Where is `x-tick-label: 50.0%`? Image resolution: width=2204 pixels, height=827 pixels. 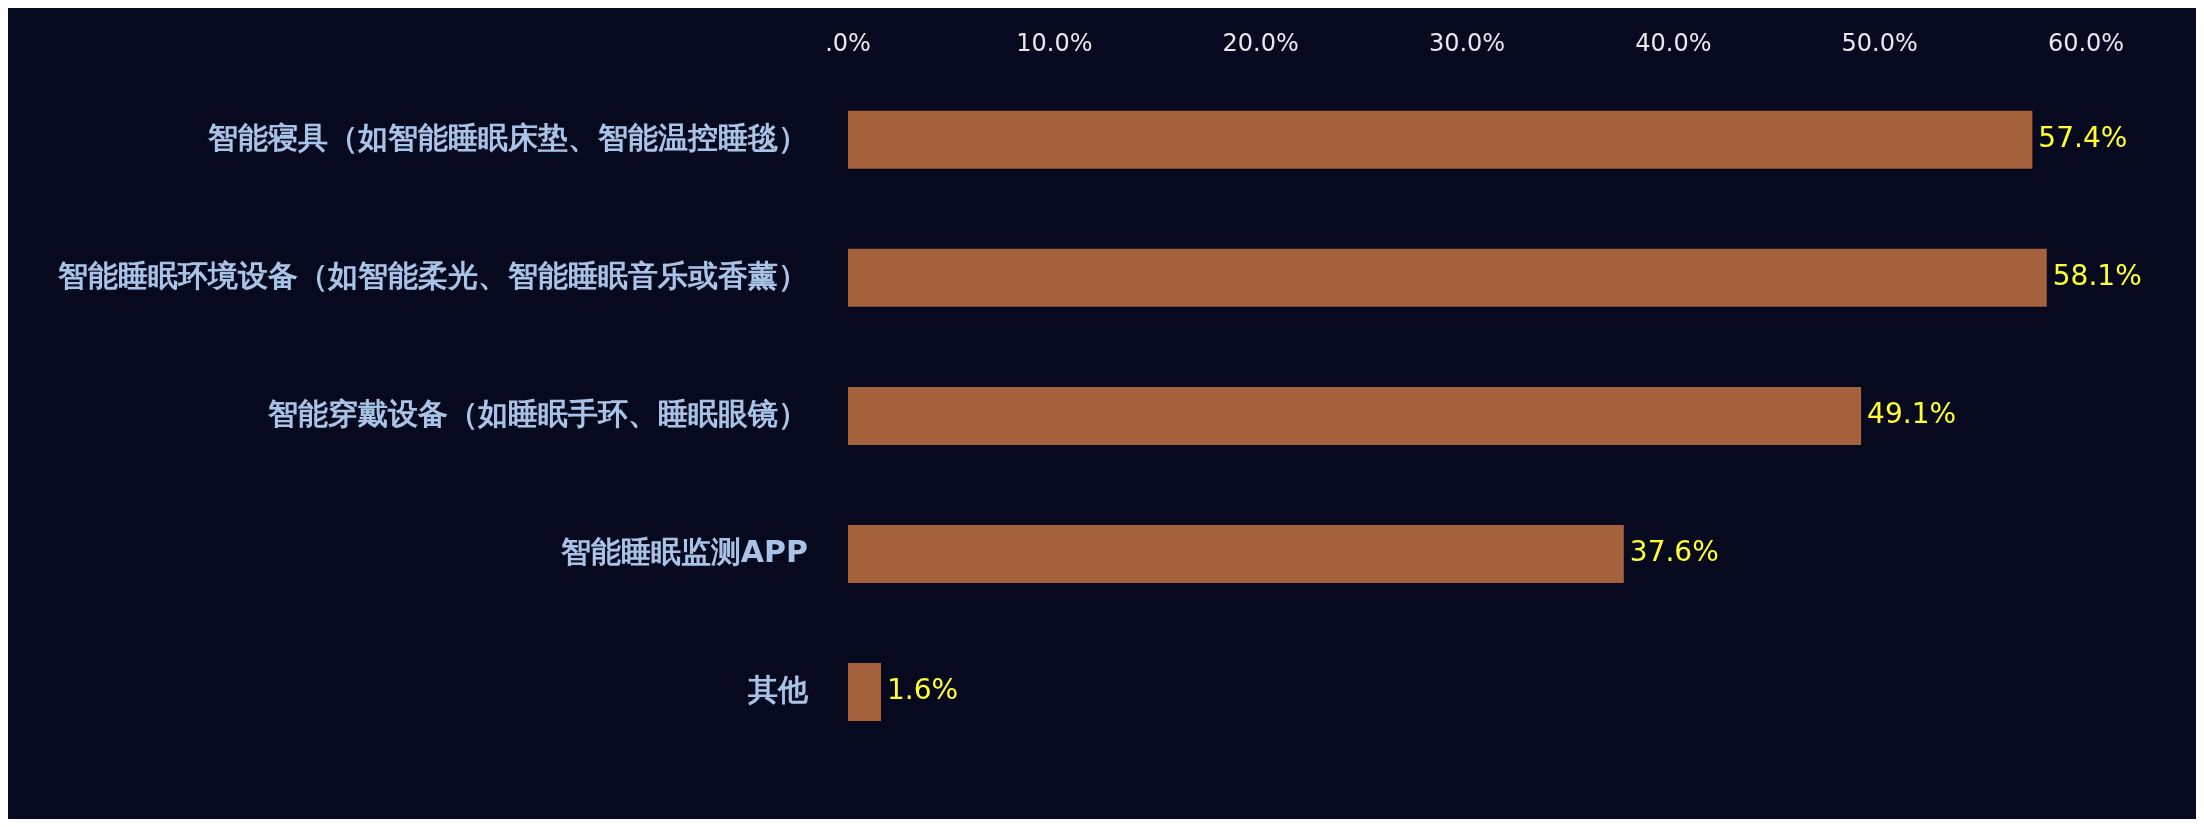 x-tick-label: 50.0% is located at coordinates (1879, 42).